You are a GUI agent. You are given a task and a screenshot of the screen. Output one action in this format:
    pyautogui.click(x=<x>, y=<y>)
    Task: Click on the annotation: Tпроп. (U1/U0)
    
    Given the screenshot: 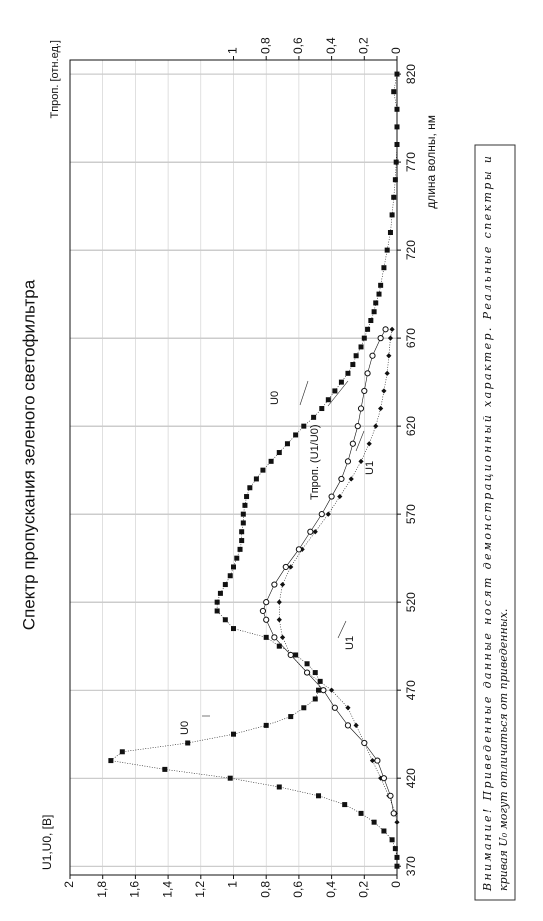 What is the action you would take?
    pyautogui.click(x=315, y=463)
    